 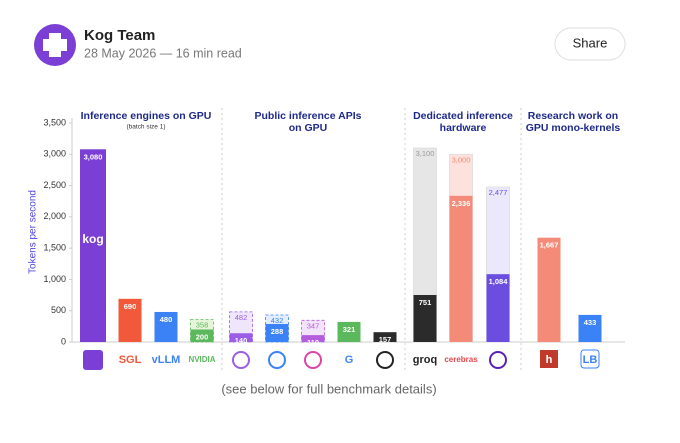 I want to click on value-label: 480, so click(x=166, y=319).